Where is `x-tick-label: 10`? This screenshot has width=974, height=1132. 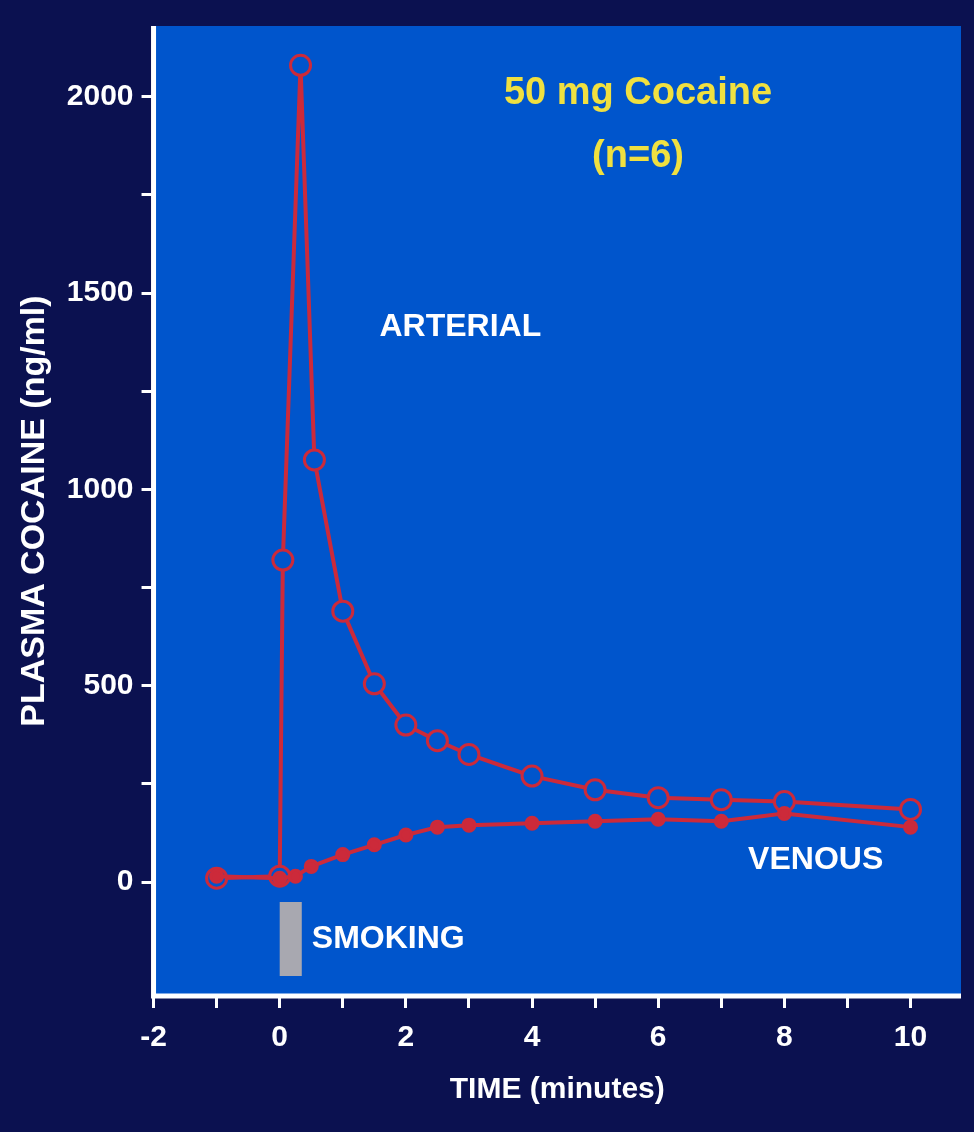 x-tick-label: 10 is located at coordinates (910, 1036).